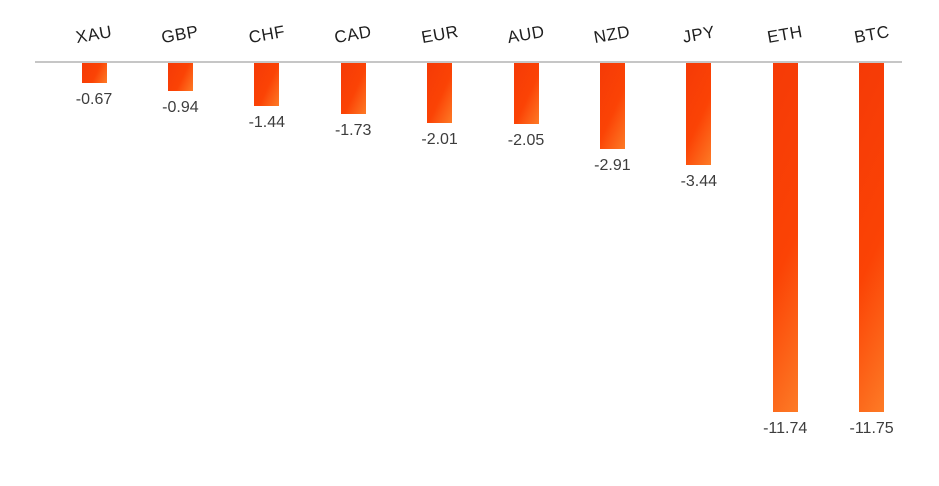  I want to click on value-label-chf: -1.44, so click(267, 122).